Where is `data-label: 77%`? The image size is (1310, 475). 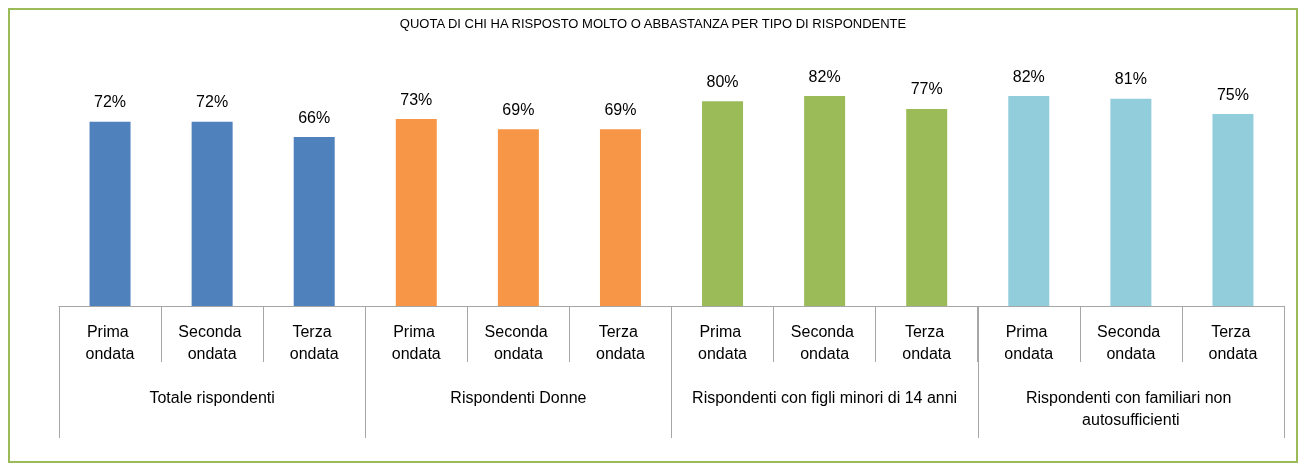
data-label: 77% is located at coordinates (926, 89).